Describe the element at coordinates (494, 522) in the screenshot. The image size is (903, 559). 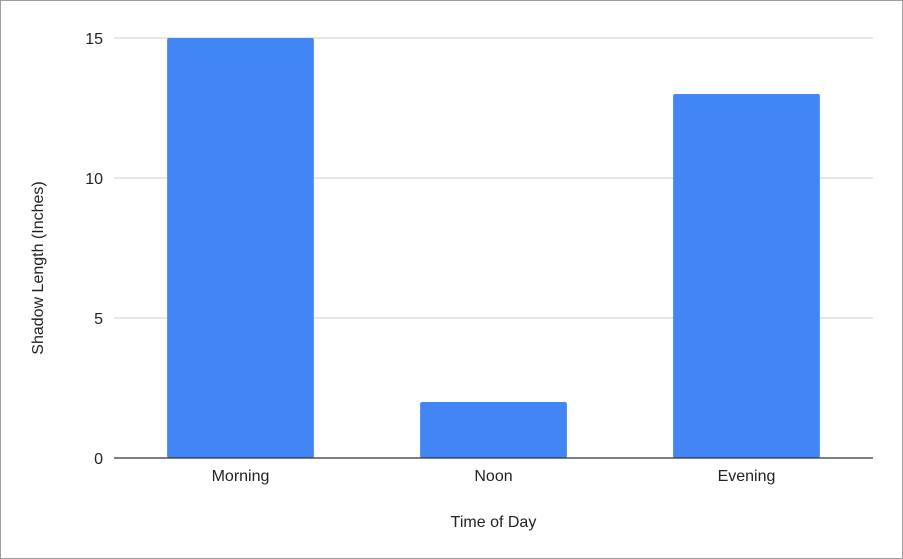
I see `x-axis-title: Time of Day` at that location.